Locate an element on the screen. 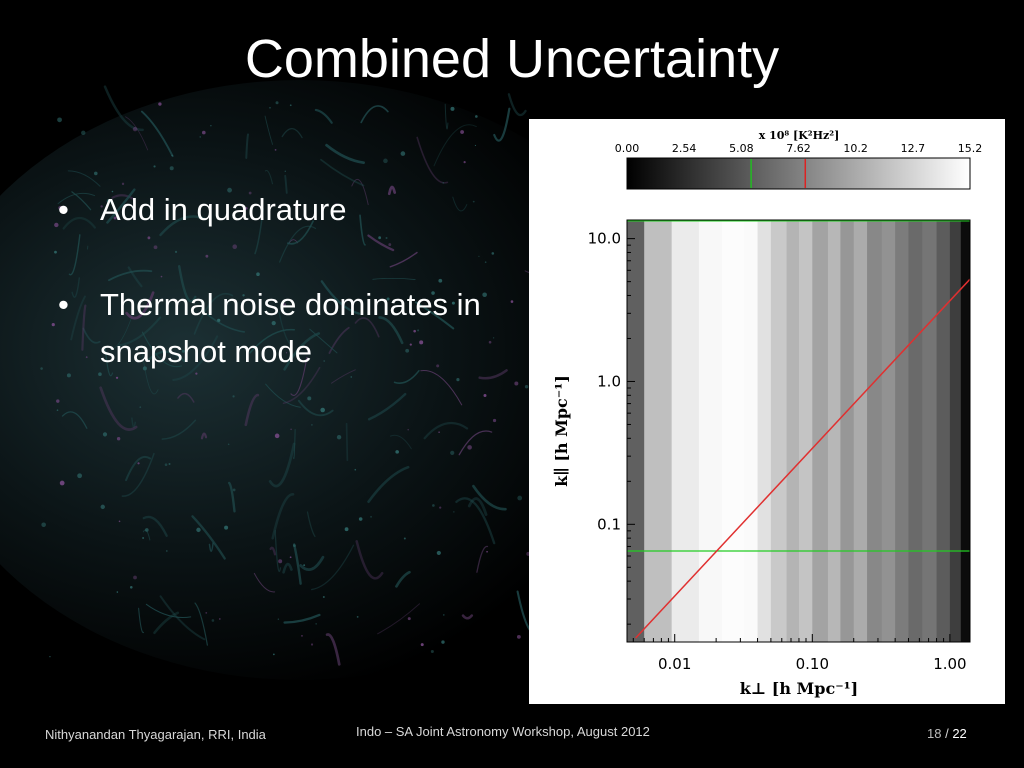  colorbar-tick-label: 12.7 is located at coordinates (913, 148).